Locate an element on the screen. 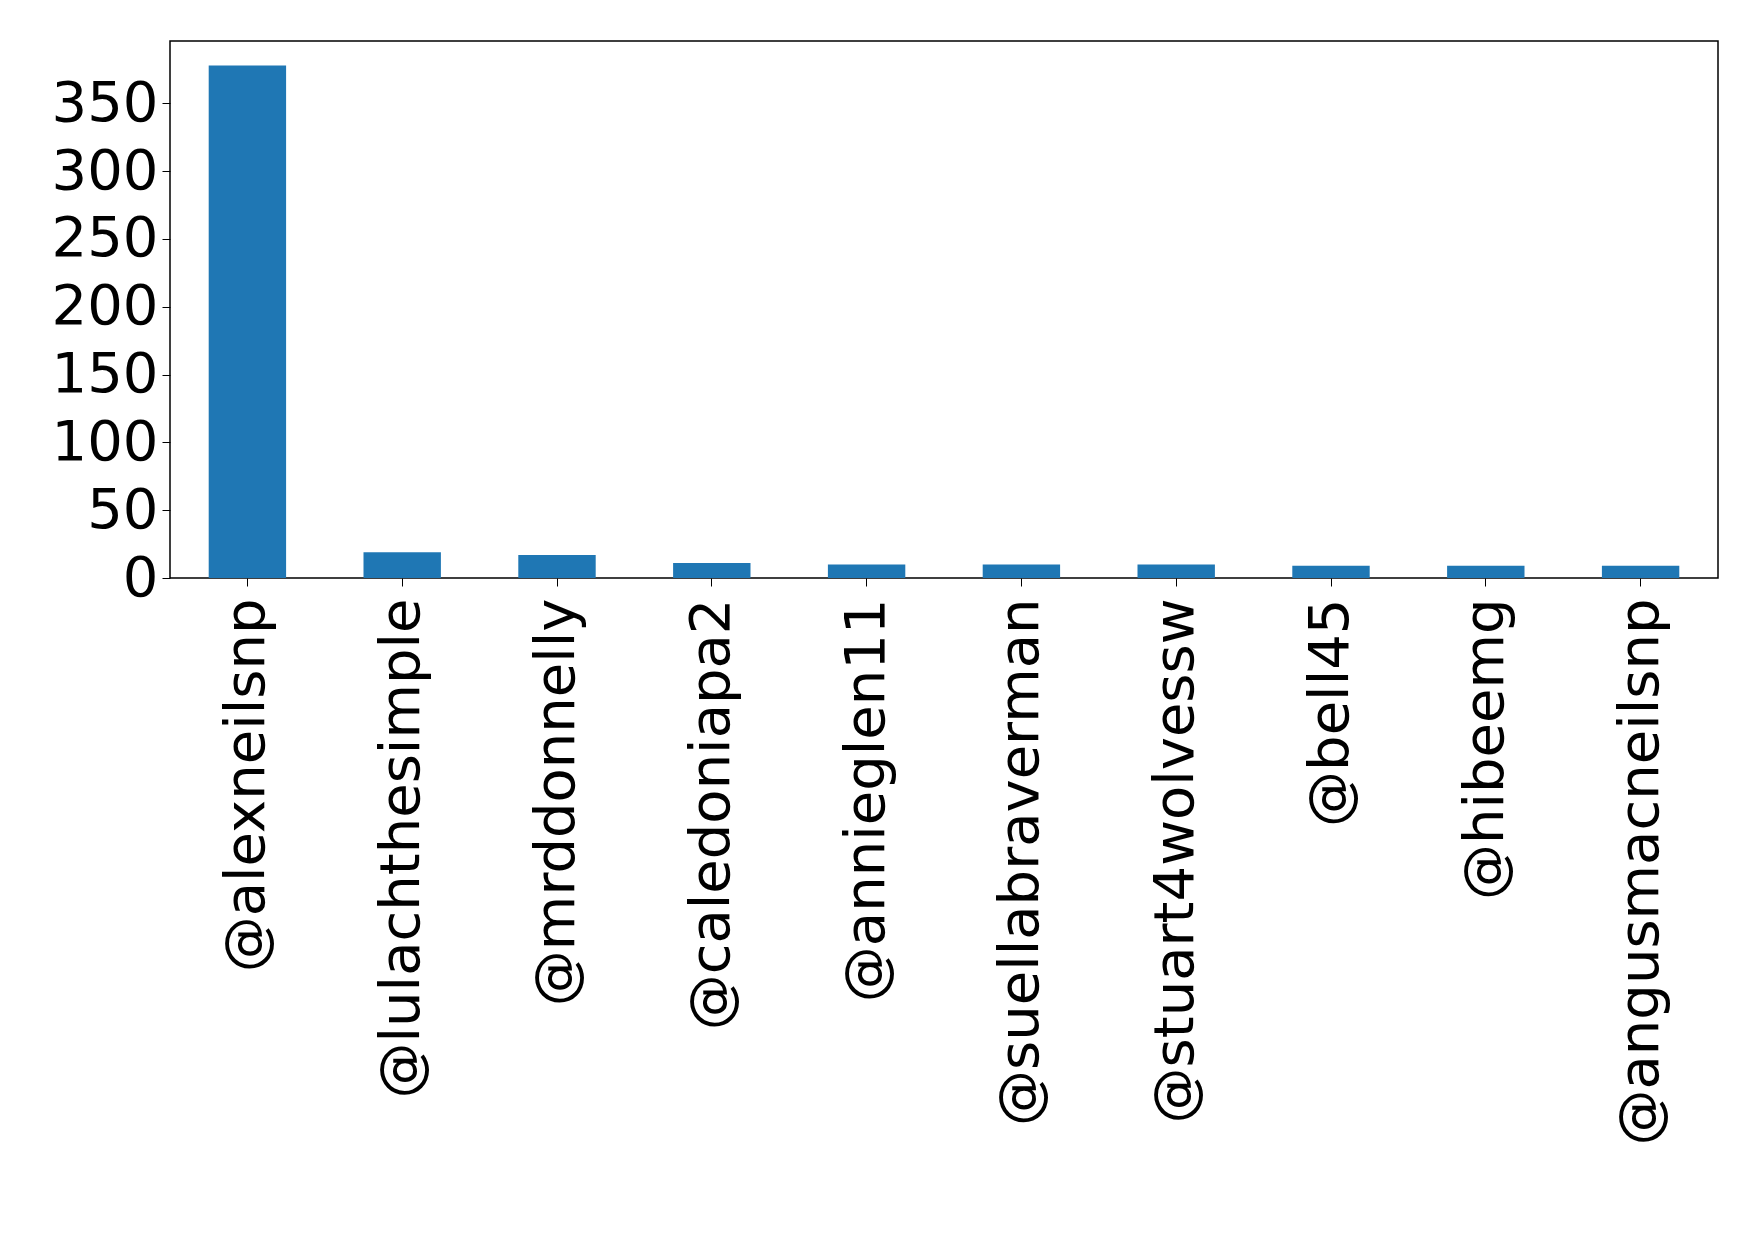  x-tick-label: @suellabraverman is located at coordinates (1019, 862).